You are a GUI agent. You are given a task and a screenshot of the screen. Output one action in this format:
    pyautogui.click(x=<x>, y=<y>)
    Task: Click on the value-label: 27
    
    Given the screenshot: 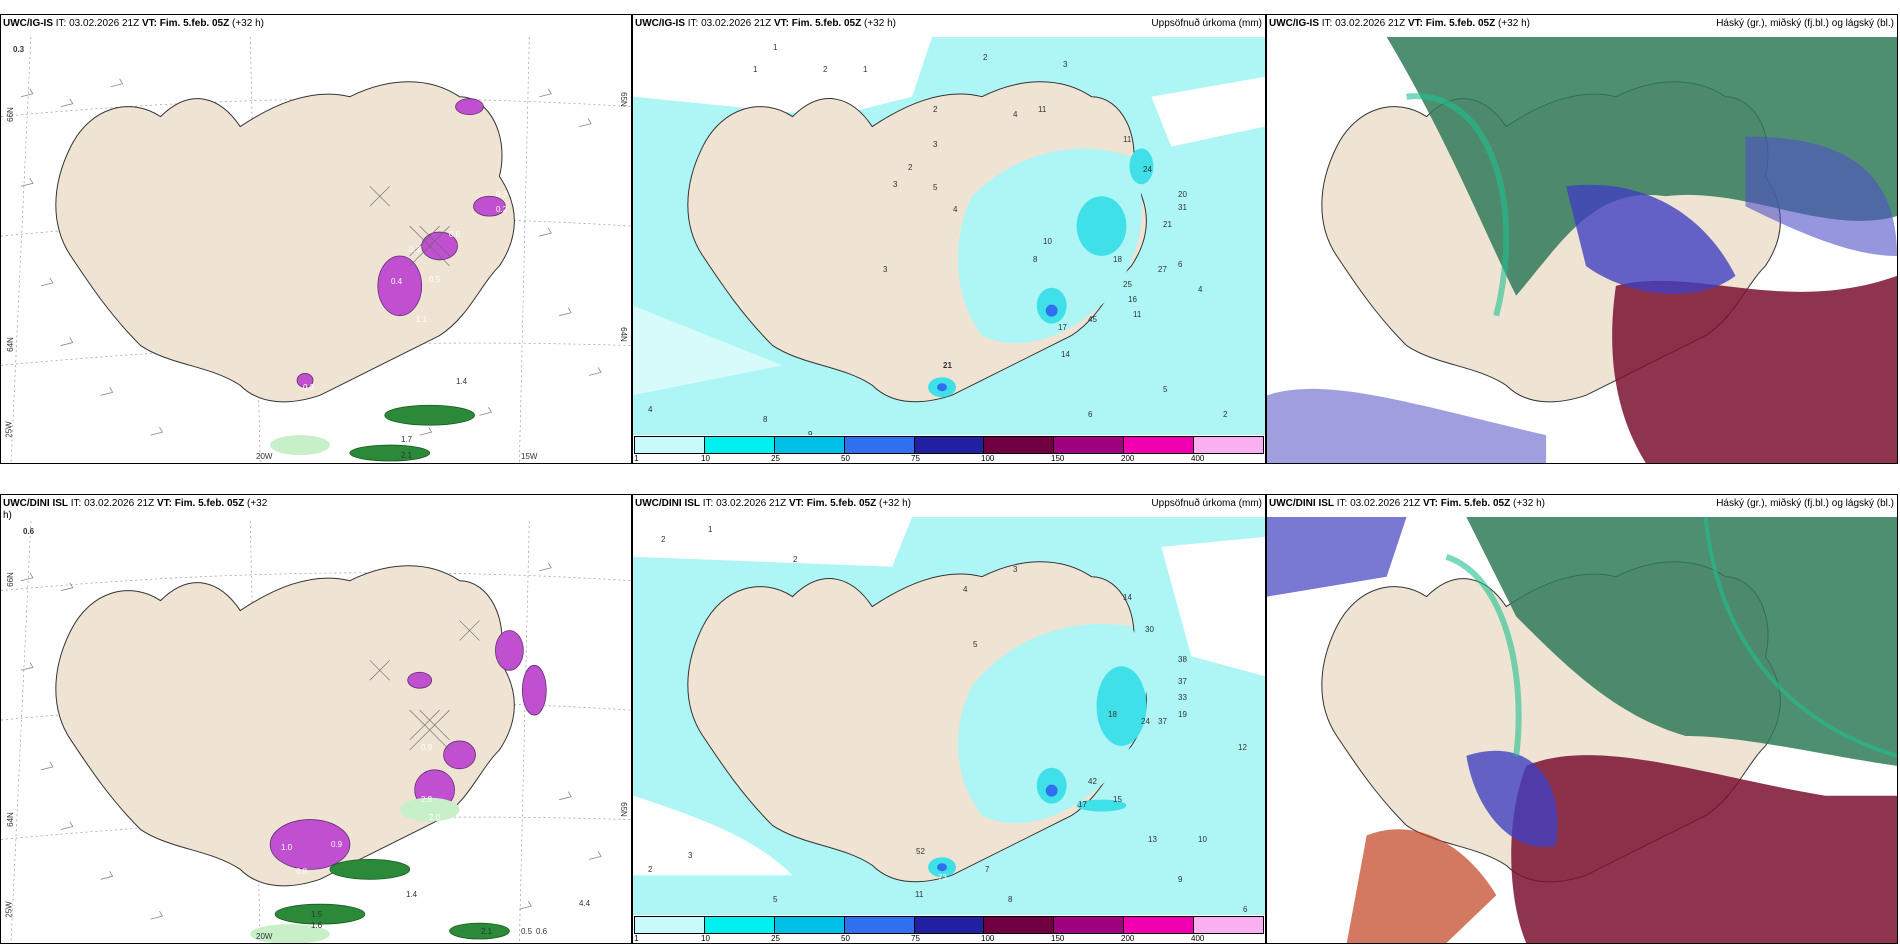 What is the action you would take?
    pyautogui.click(x=1162, y=269)
    